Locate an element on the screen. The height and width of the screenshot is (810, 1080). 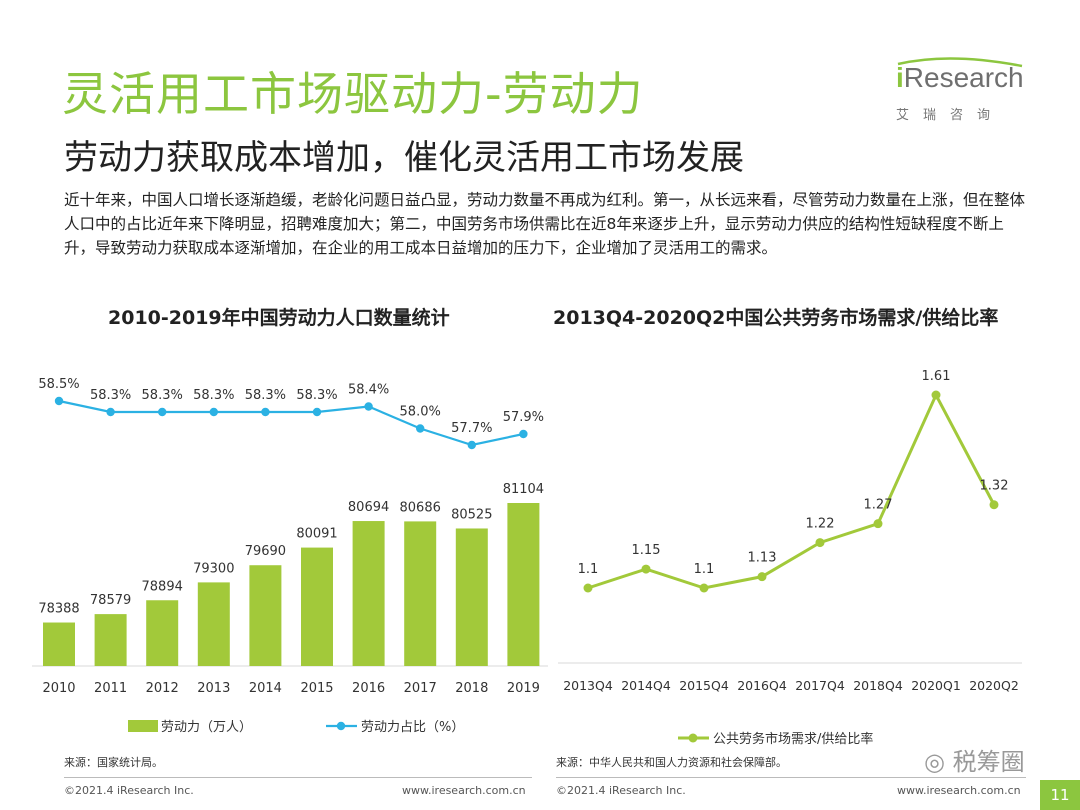
page-number: 11 is located at coordinates (1060, 795).